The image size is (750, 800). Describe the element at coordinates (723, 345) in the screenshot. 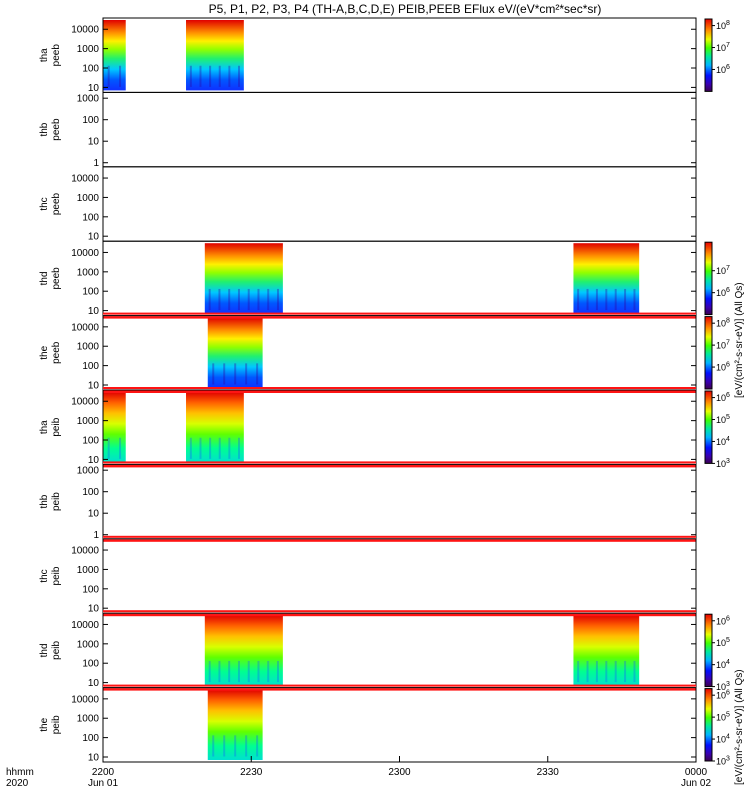

I see `colorbar-tick-label: 10⁷` at that location.